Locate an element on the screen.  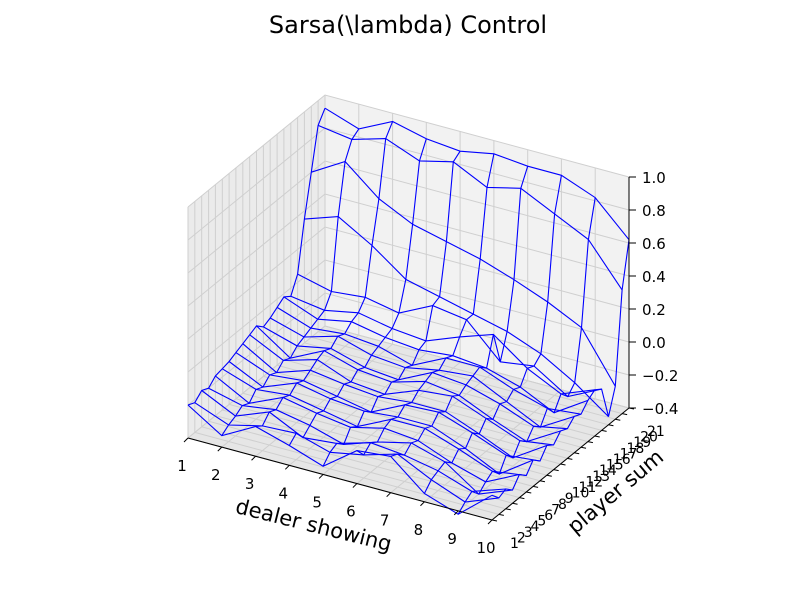
y-tick-label: 14 is located at coordinates (608, 471).